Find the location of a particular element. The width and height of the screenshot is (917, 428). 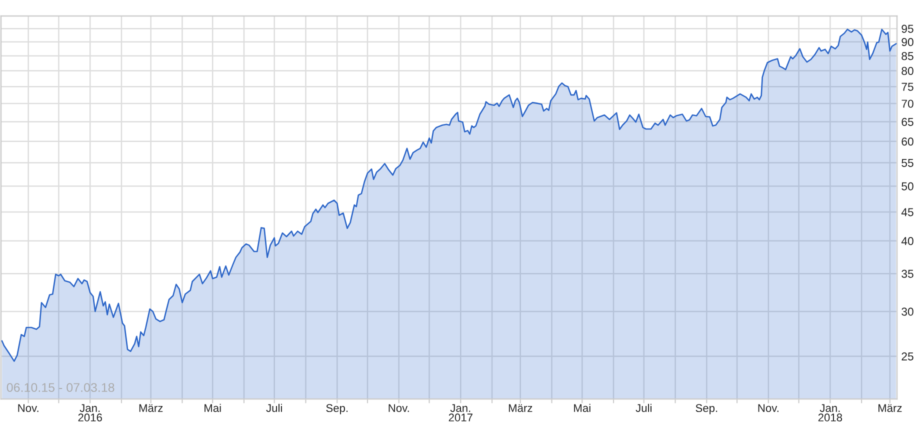

y-tick-label: 55 is located at coordinates (908, 163).